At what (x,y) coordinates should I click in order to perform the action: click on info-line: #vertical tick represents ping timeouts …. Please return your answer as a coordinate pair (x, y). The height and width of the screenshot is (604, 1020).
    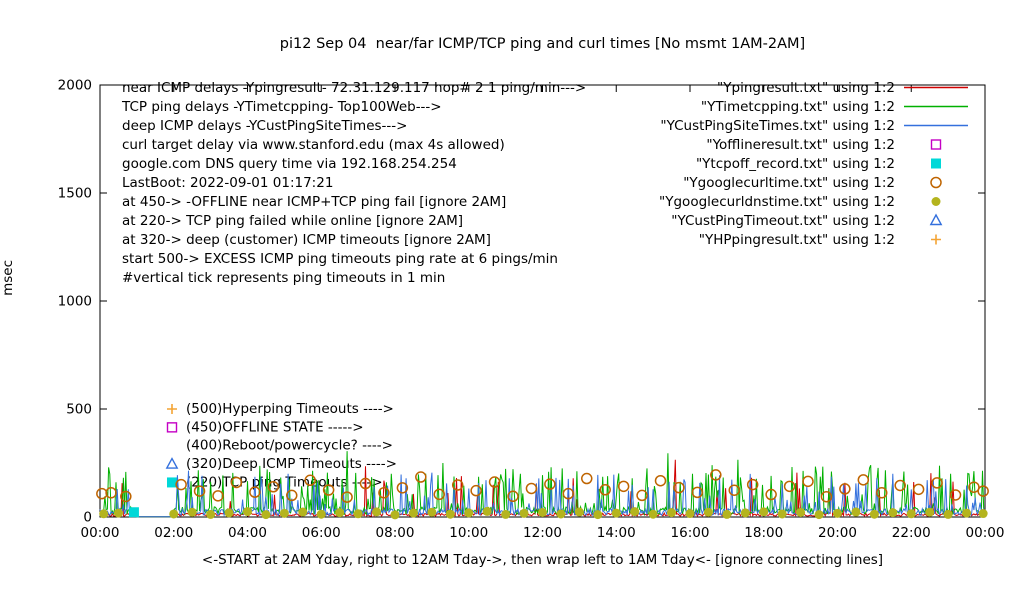
    Looking at the image, I should click on (283, 278).